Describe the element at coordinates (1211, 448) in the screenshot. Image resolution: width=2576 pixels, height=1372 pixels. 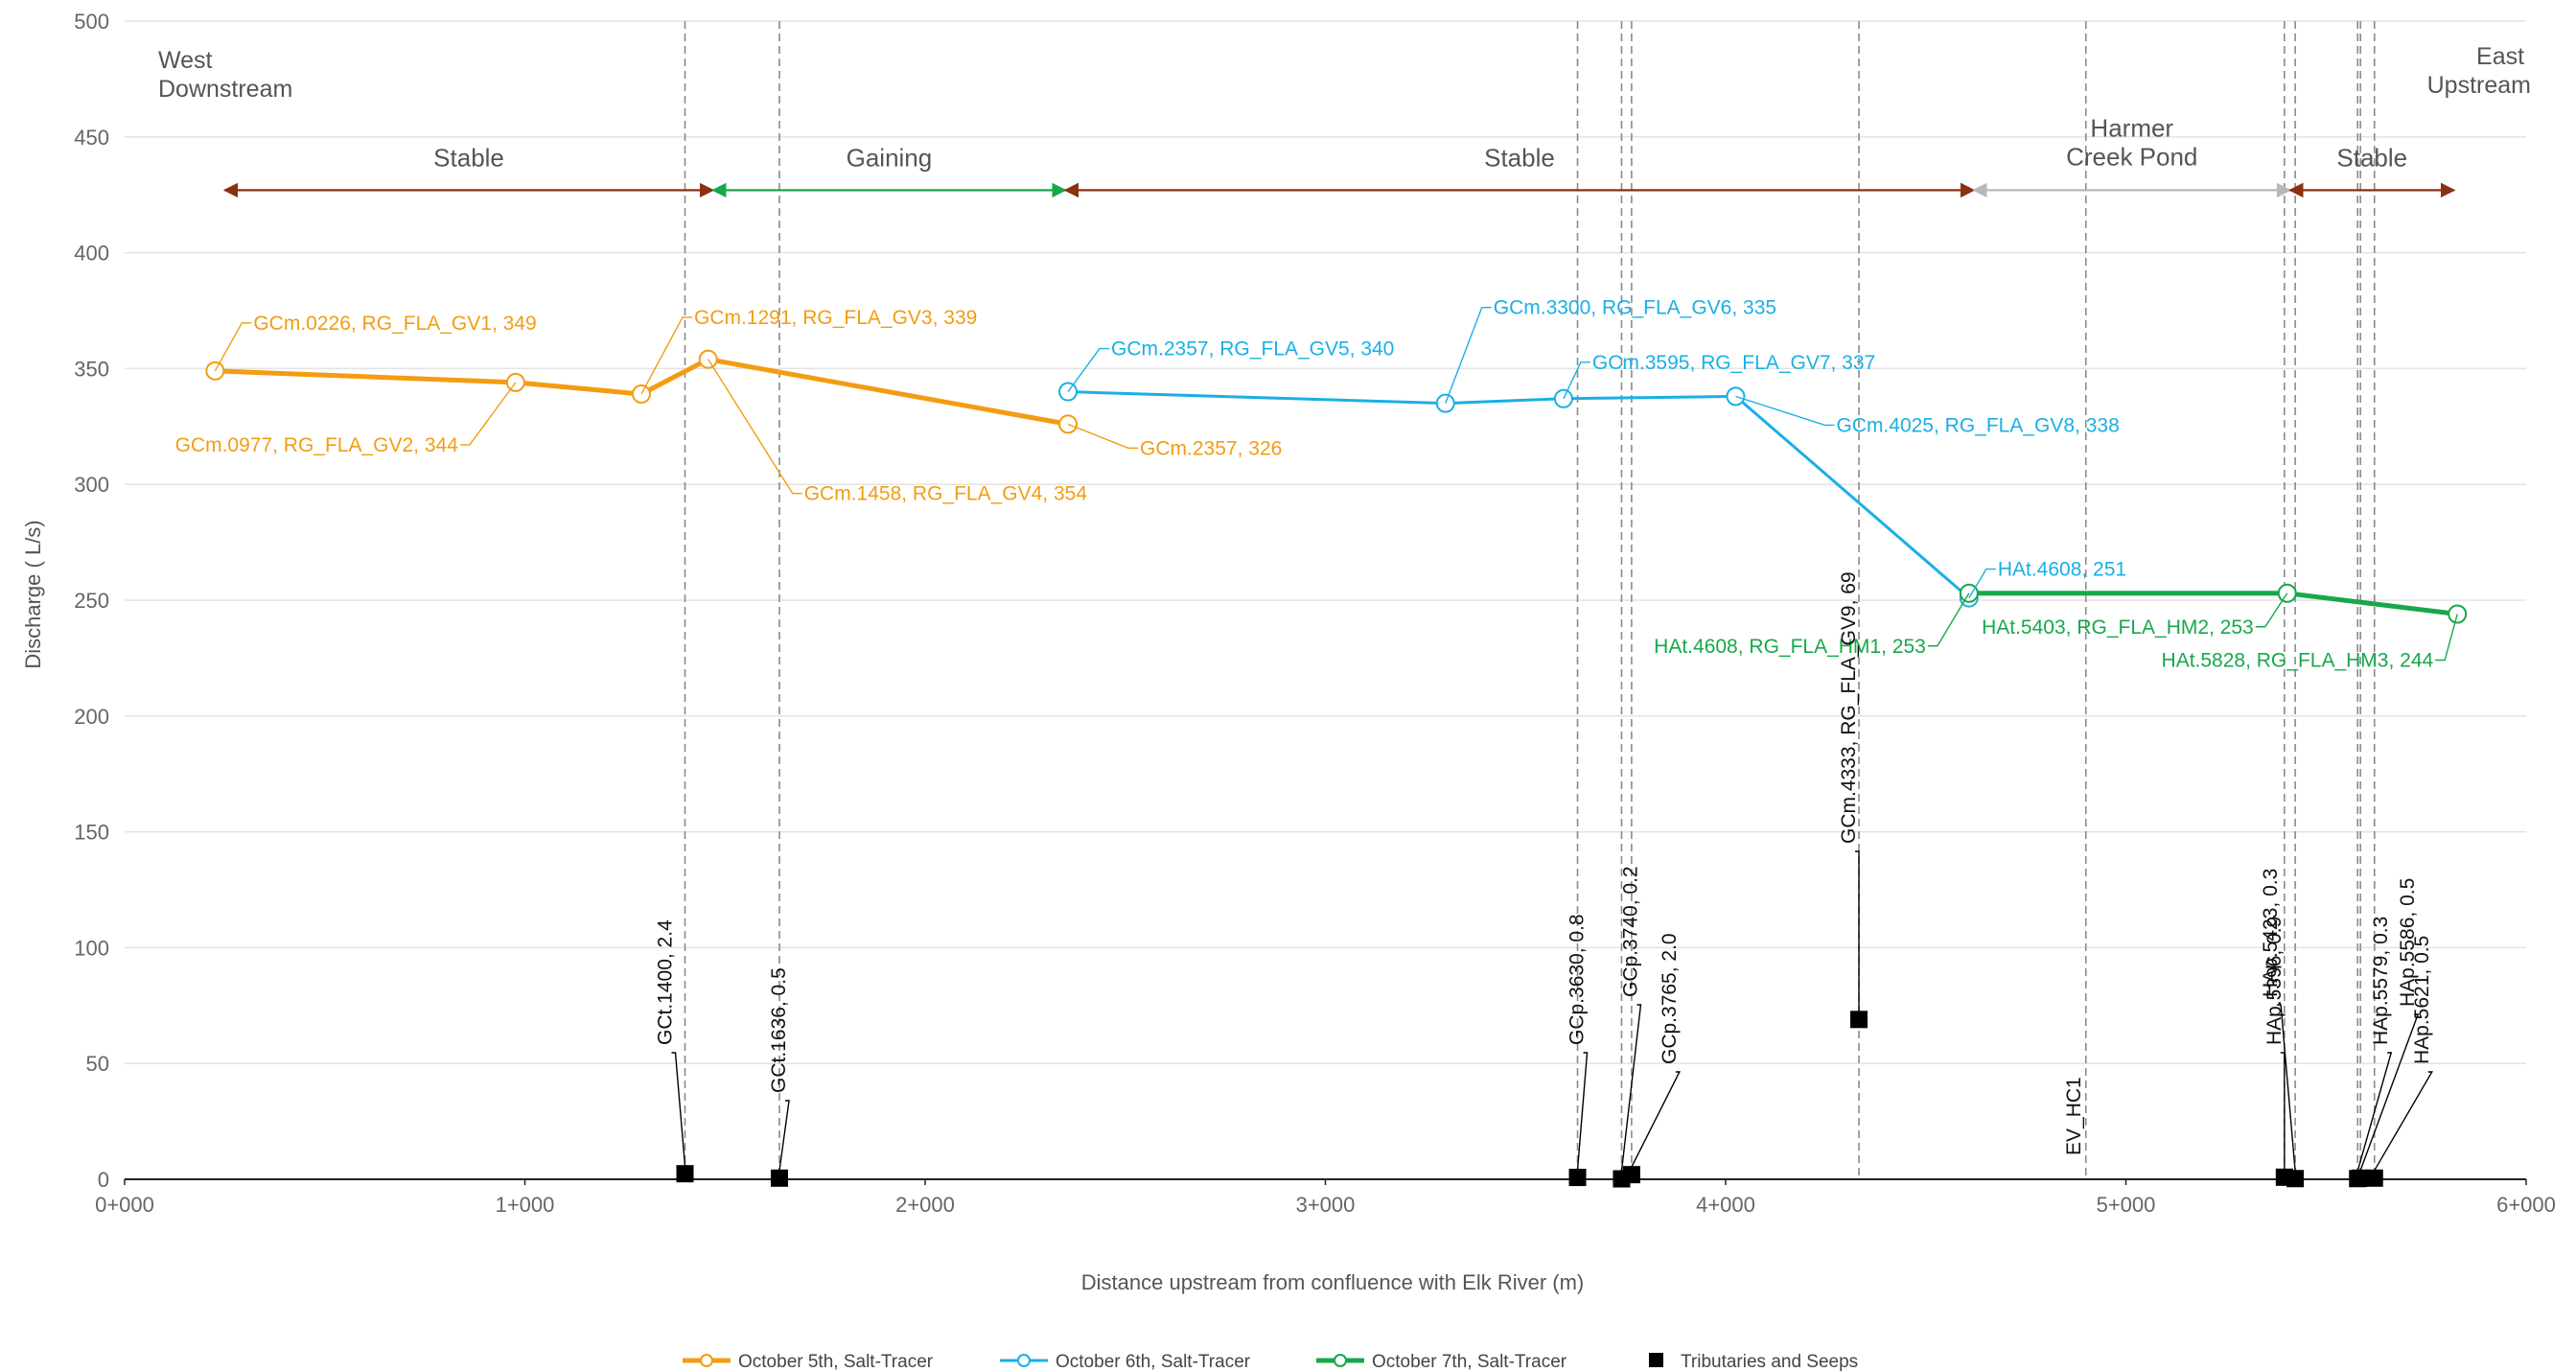
I see `data-label: GCm.2357, 326` at that location.